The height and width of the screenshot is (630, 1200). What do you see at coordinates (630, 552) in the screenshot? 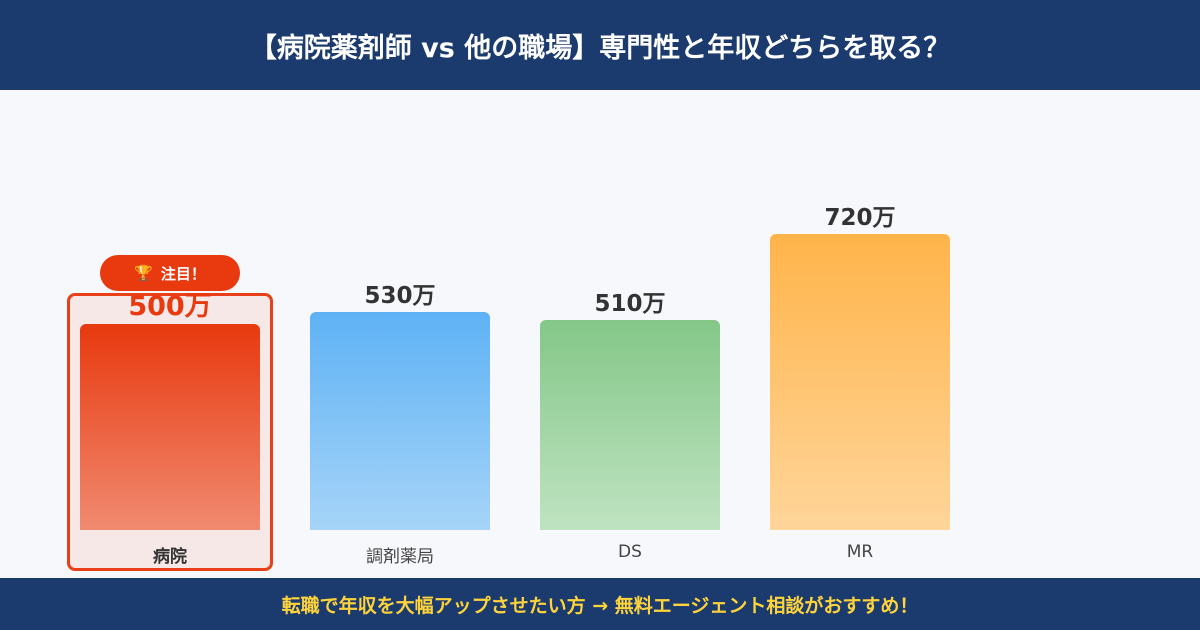
I see `category-label: DS` at bounding box center [630, 552].